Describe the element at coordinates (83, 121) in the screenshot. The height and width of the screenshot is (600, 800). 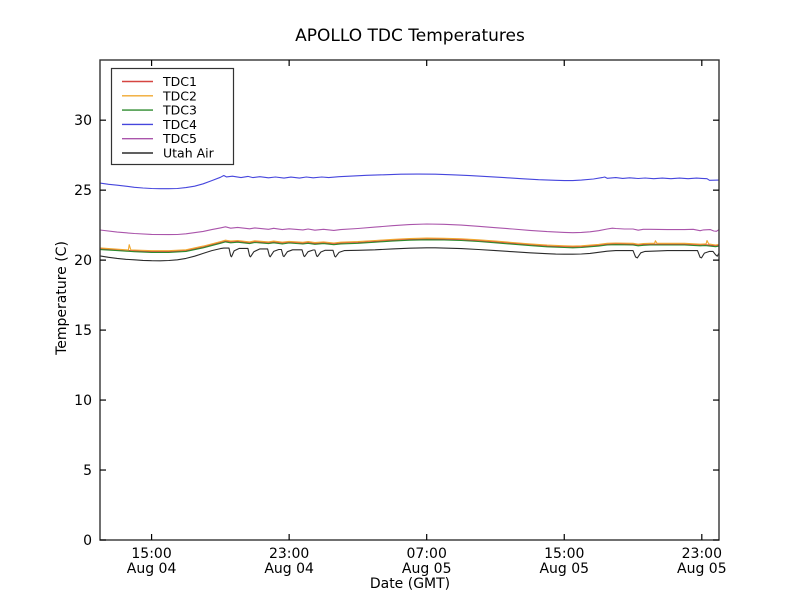
I see `y-tick-label: 30` at that location.